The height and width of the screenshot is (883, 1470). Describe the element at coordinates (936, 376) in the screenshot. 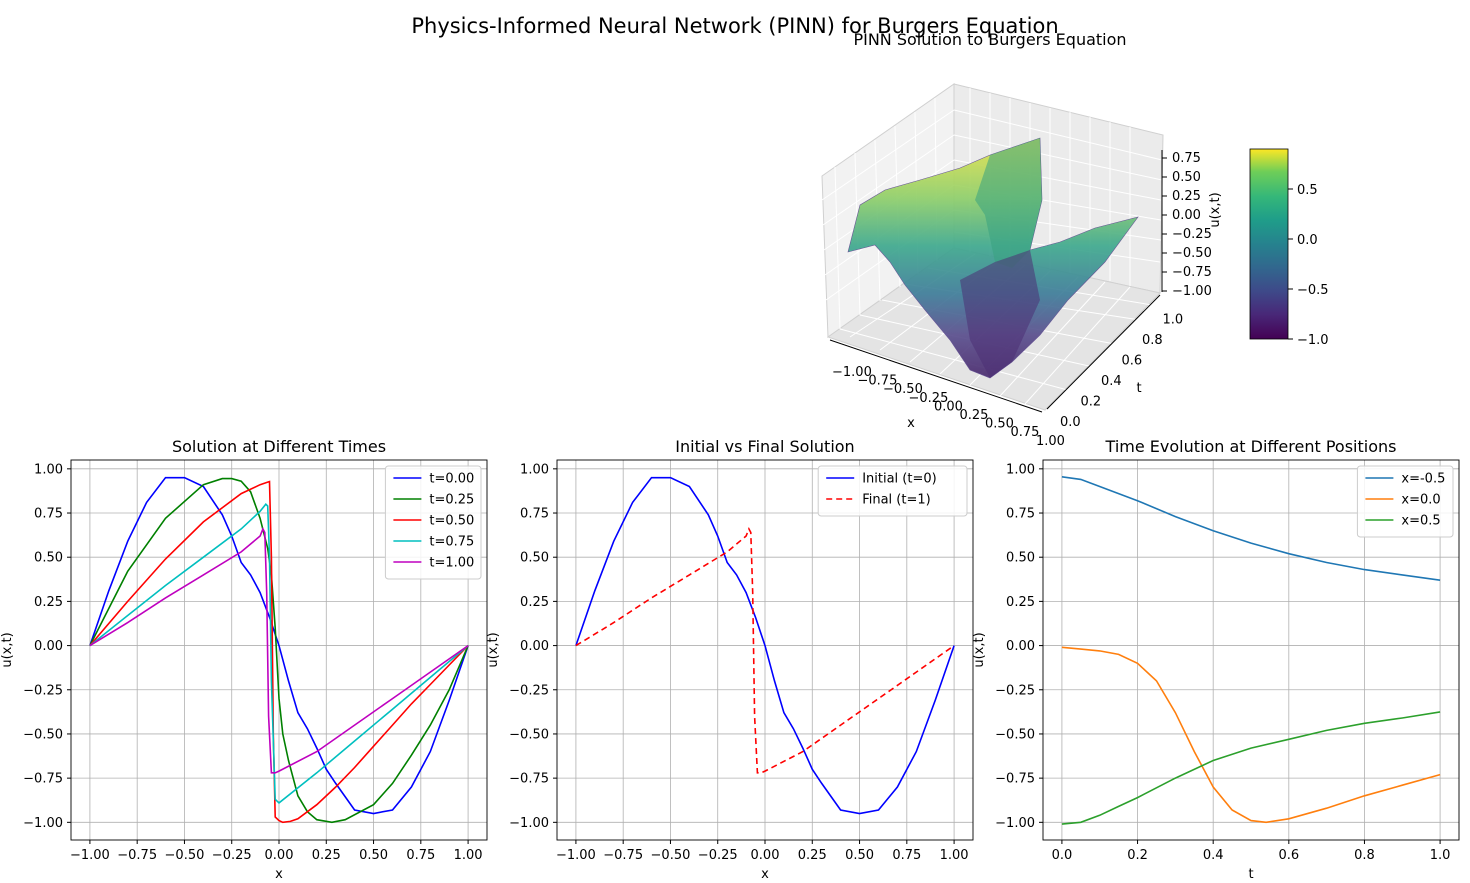

I see `surface-x-axis-line` at that location.